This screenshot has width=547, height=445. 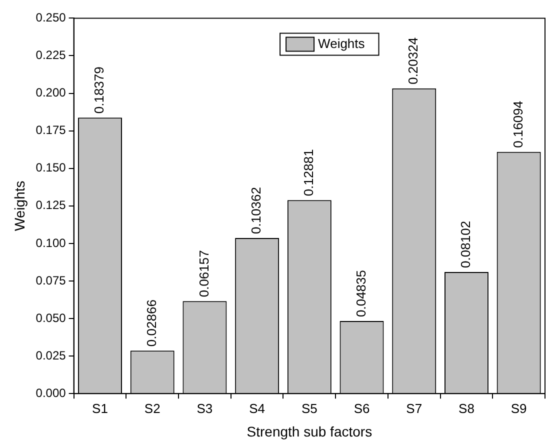 What do you see at coordinates (413, 60) in the screenshot?
I see `data-label: 0.20324` at bounding box center [413, 60].